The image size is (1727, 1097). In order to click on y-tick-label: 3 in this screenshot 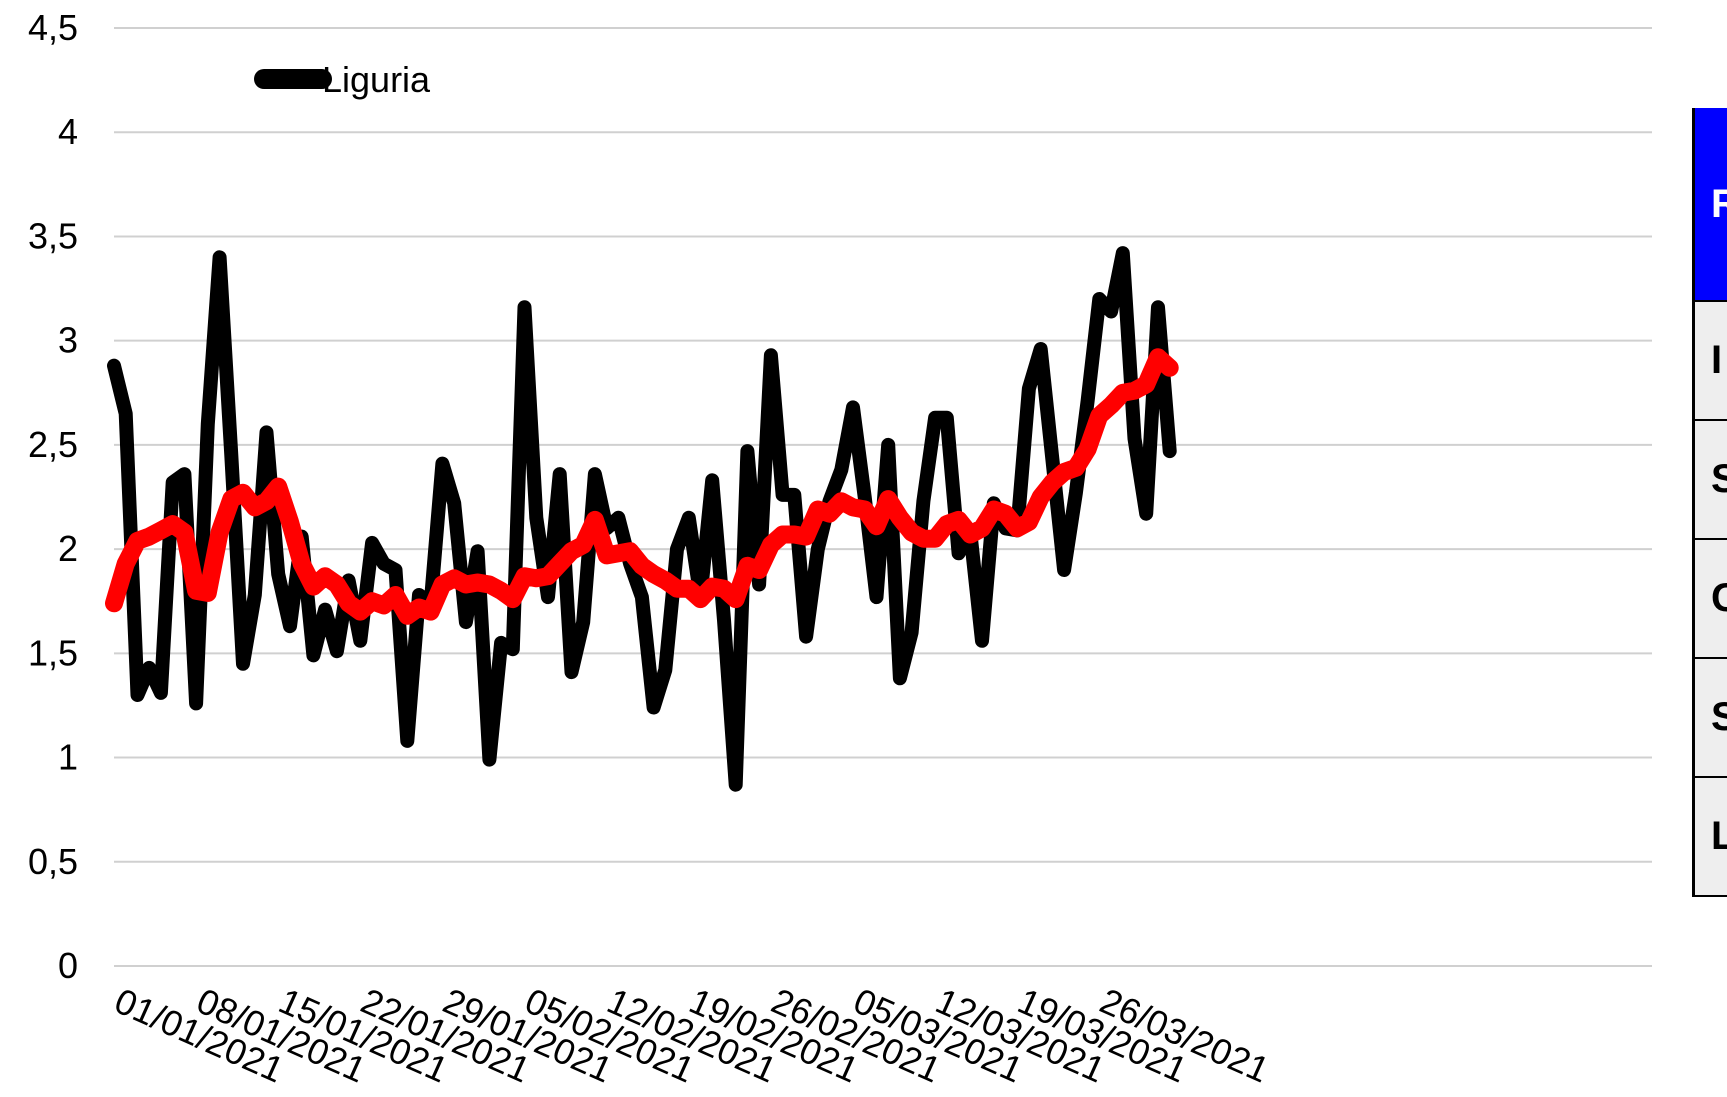, I will do `click(68, 340)`.